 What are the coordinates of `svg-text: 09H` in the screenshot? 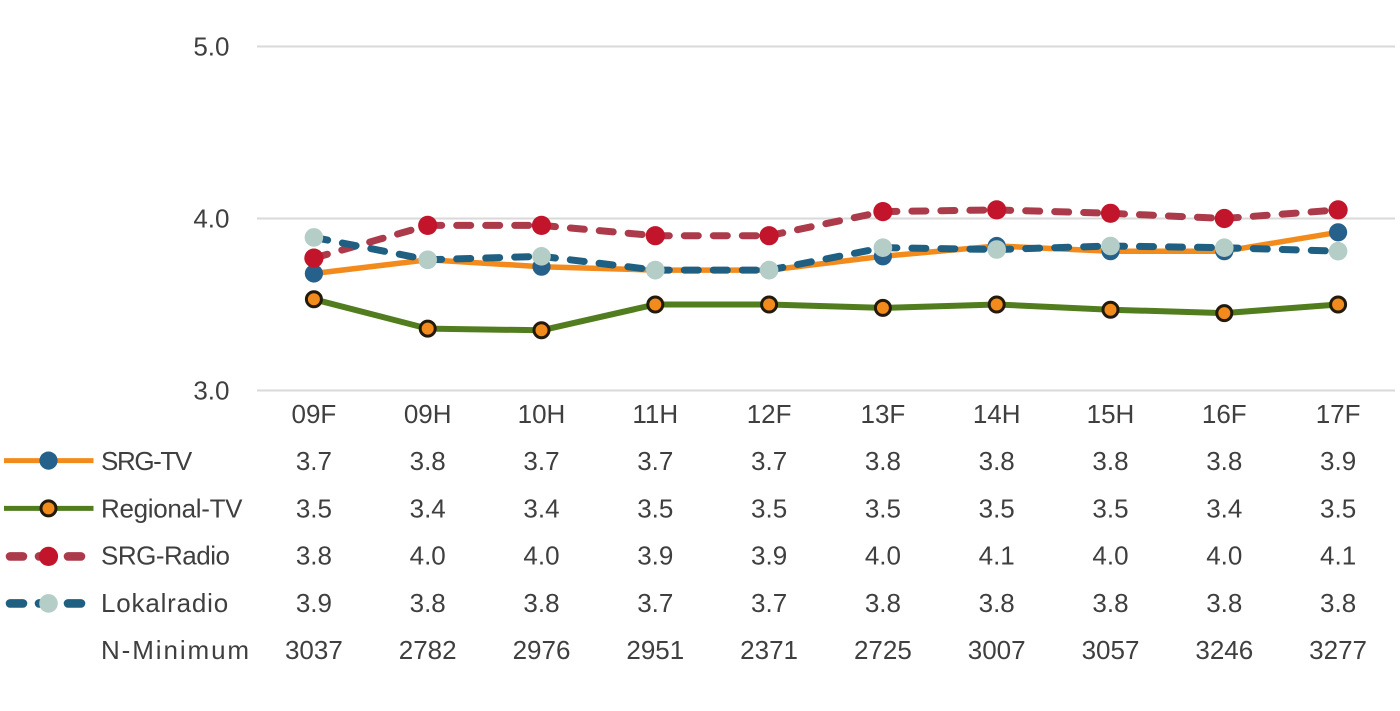 It's located at (428, 414).